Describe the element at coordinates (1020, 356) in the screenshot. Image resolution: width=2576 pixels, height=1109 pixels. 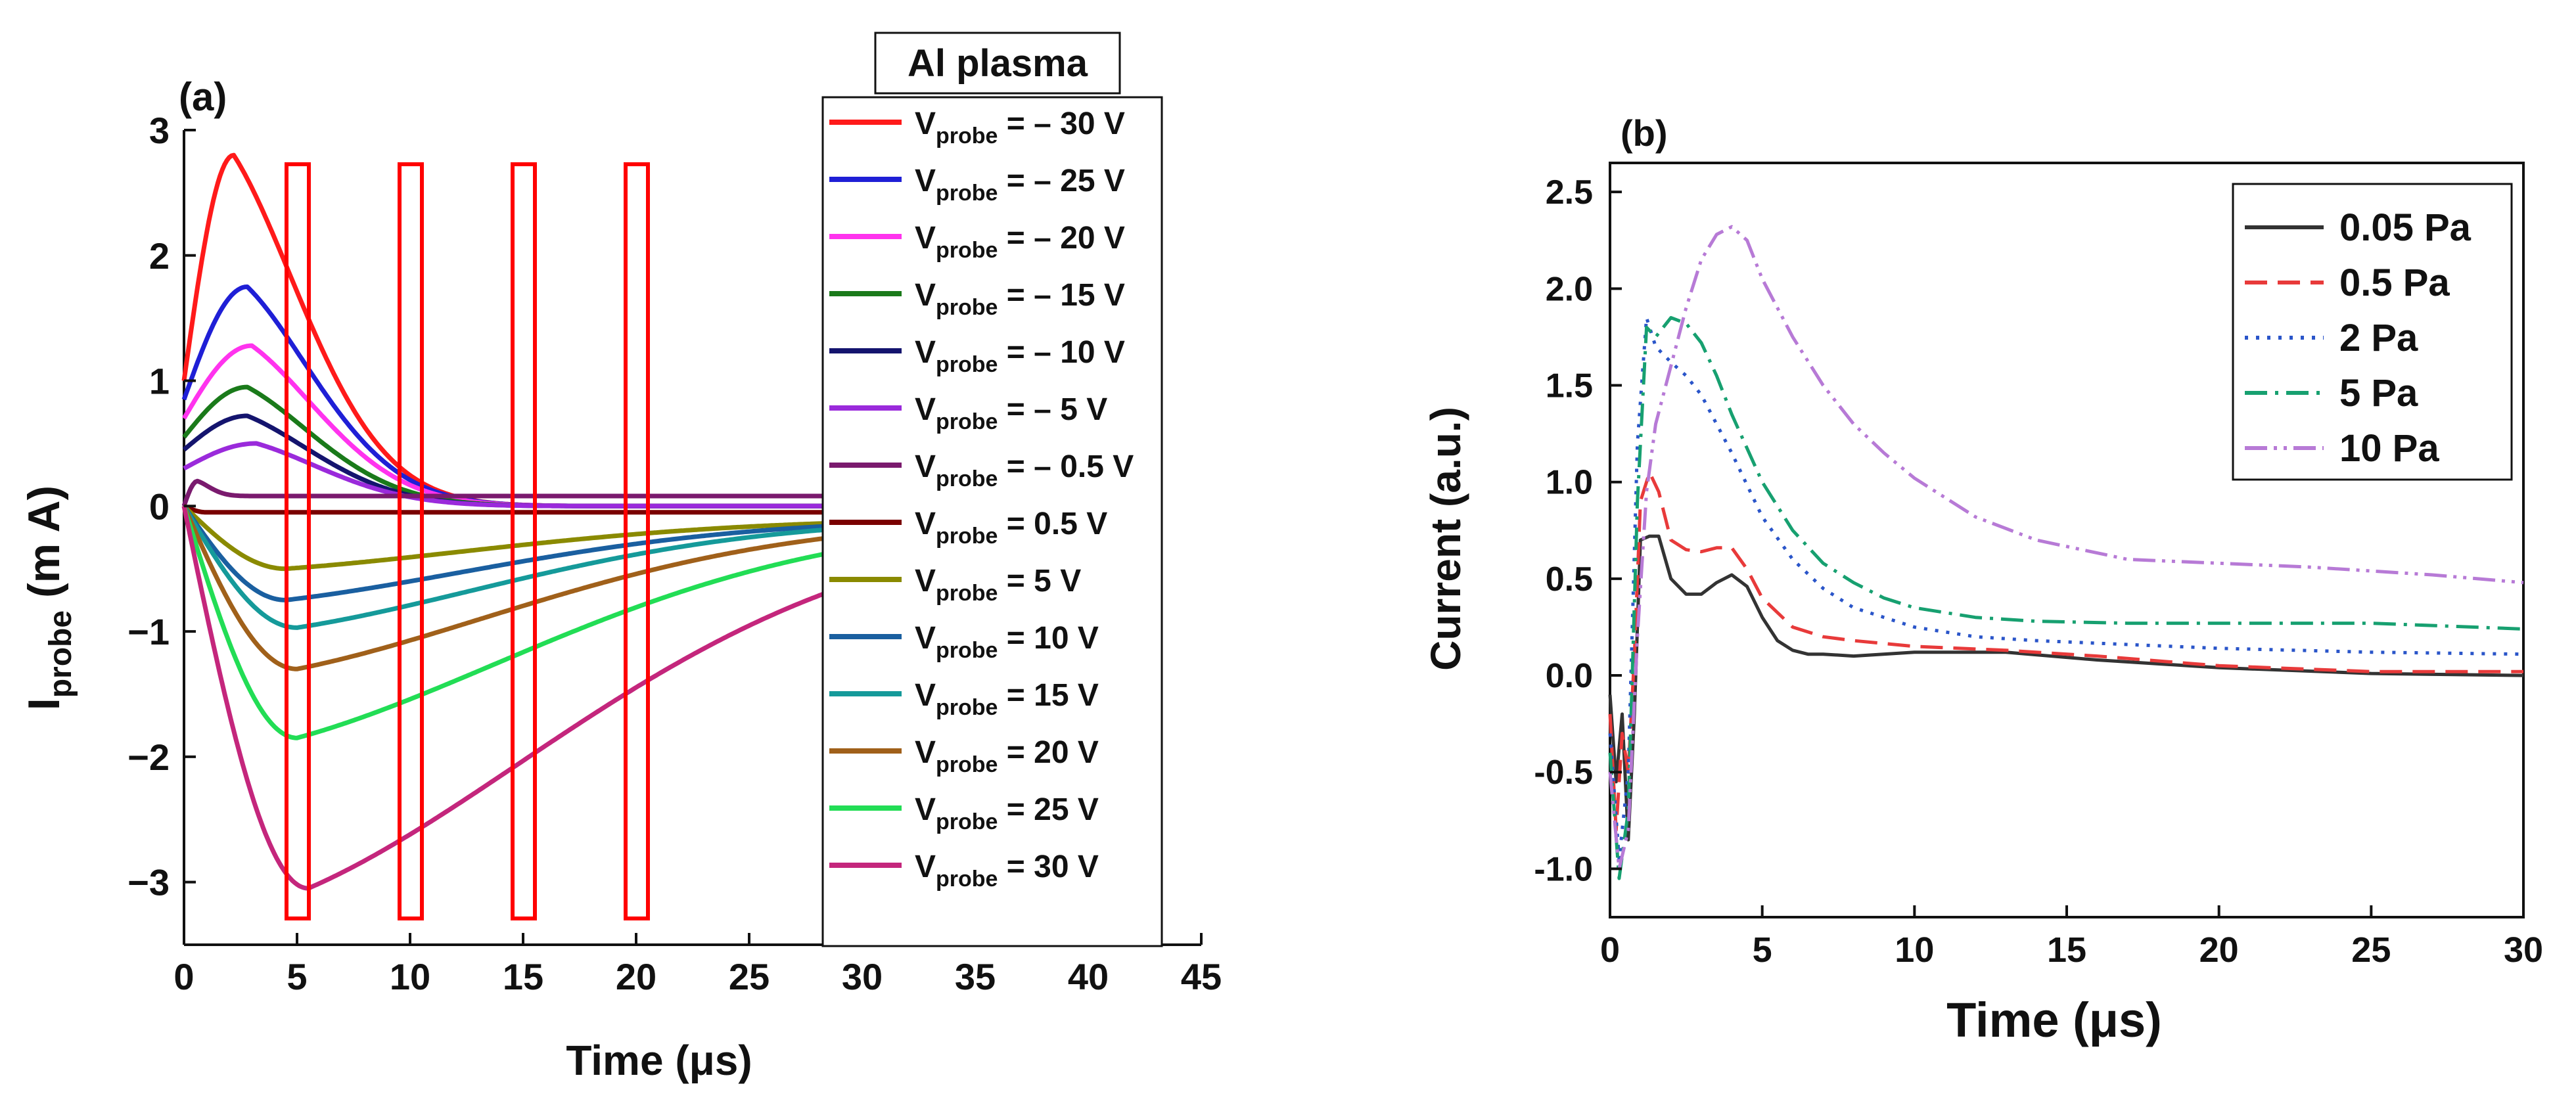
I see `legend-label: Vprobe = – 10 V` at that location.